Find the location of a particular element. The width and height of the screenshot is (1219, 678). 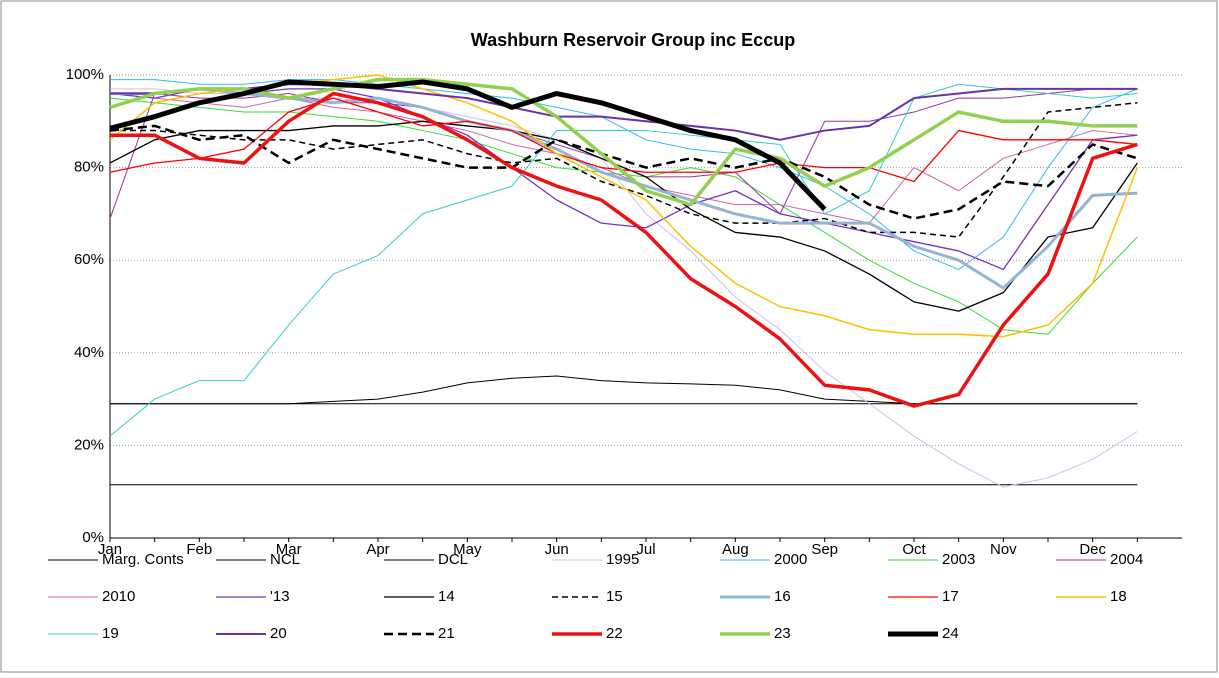

legend-label: 1995 is located at coordinates (622, 559).